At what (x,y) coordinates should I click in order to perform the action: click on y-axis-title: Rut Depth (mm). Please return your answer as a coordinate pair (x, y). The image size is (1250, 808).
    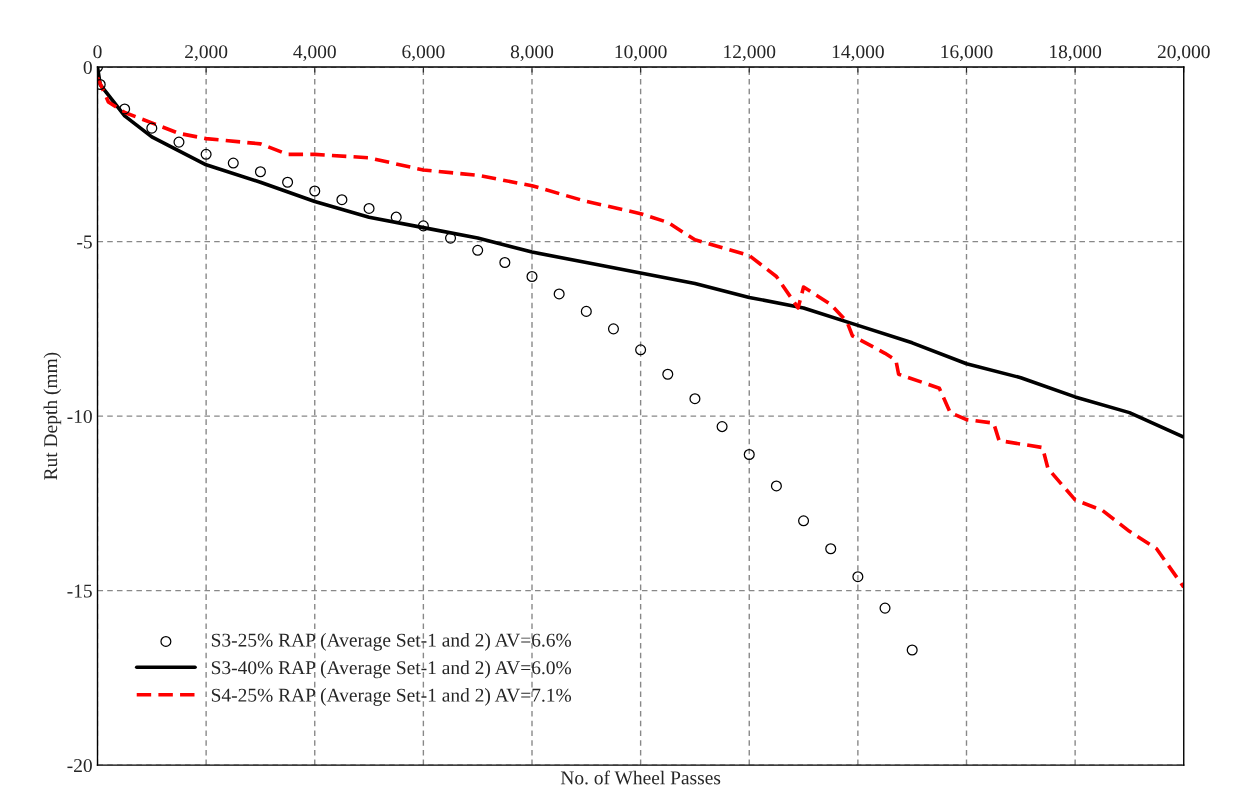
    Looking at the image, I should click on (52, 416).